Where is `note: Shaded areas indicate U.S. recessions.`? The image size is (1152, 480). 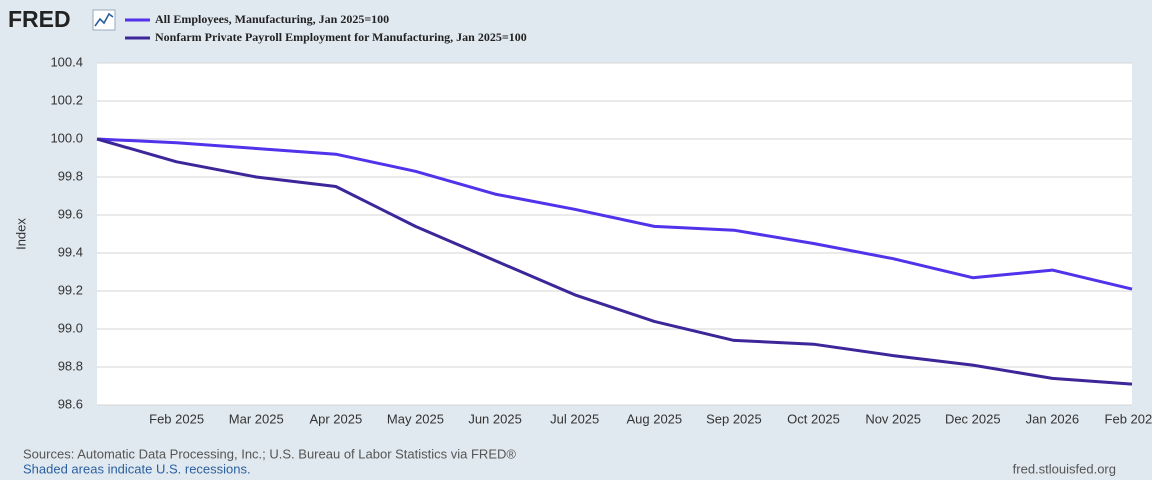
note: Shaded areas indicate U.S. recessions. is located at coordinates (137, 468).